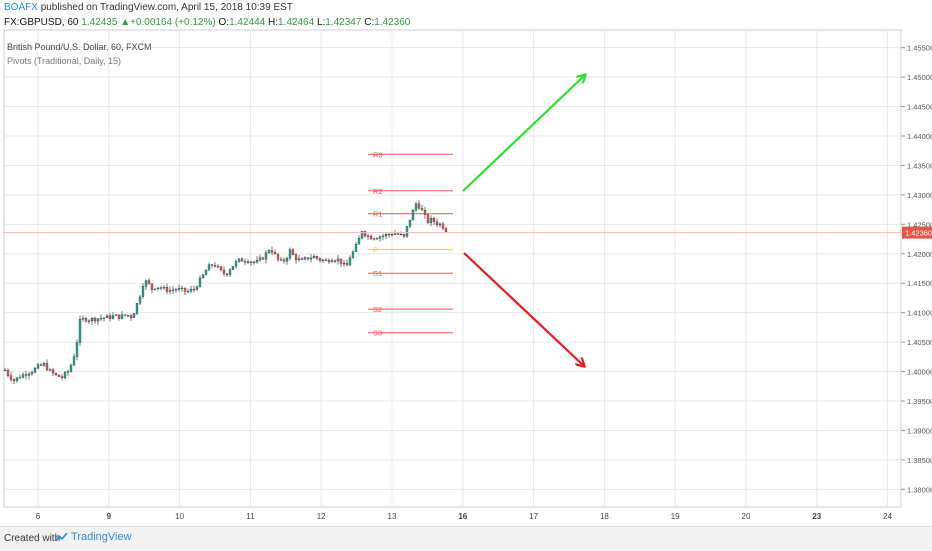 This screenshot has height=551, width=932. I want to click on y-tick-label: 1.42500, so click(919, 224).